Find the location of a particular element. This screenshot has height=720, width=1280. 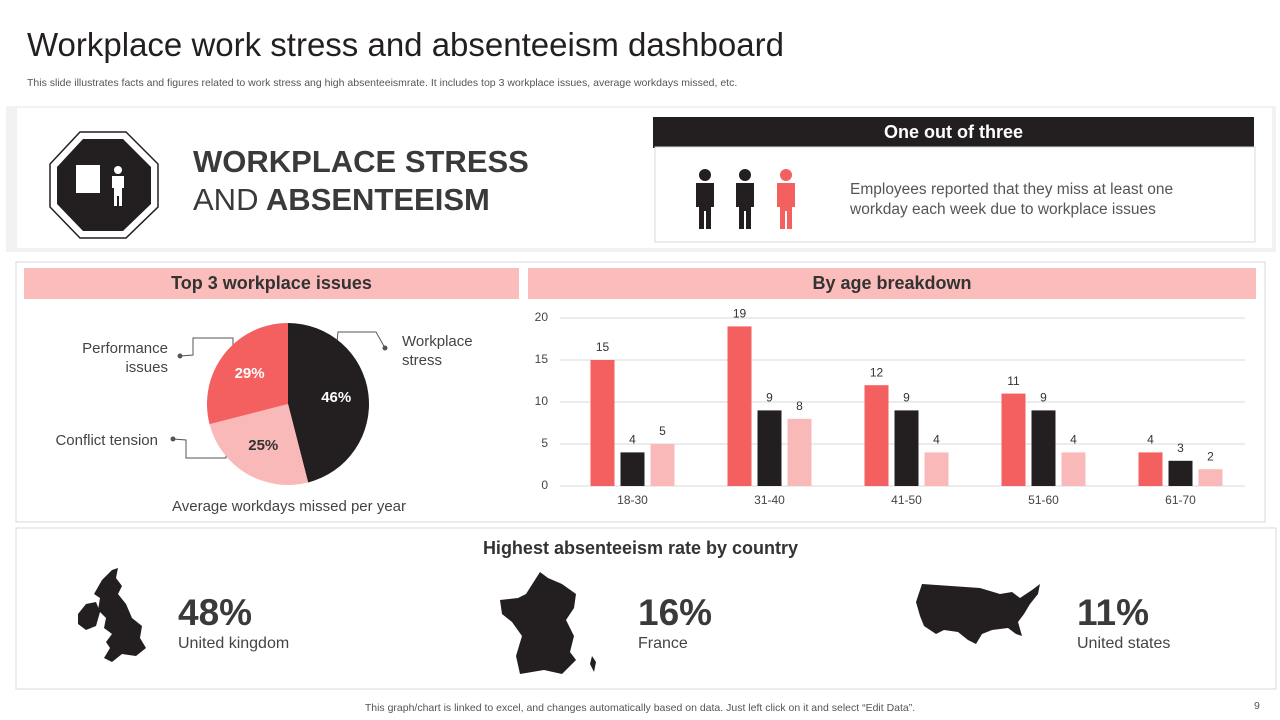

country-title: Highest absenteeism rate by country is located at coordinates (640, 548).